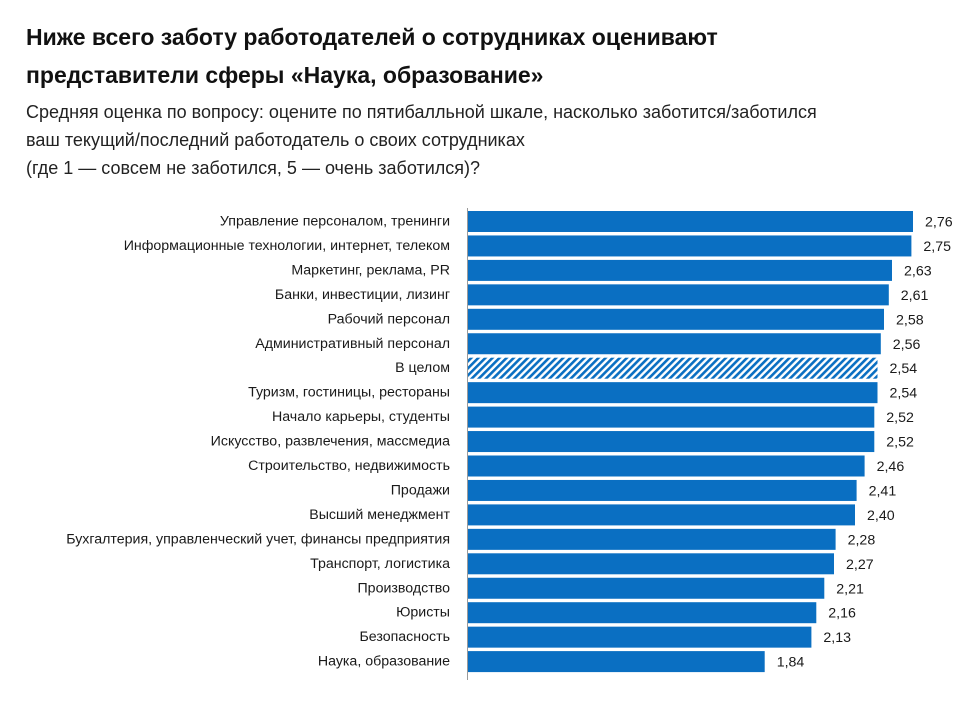  Describe the element at coordinates (349, 466) in the screenshot. I see `category-label: Строительство, недвижимость` at that location.